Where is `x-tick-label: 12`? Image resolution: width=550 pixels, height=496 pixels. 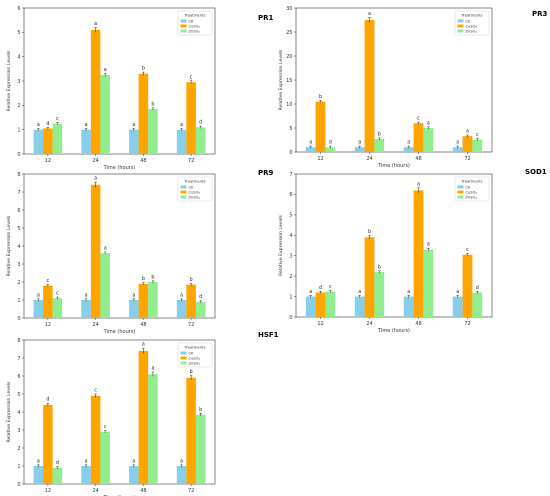 x-tick-label: 12 is located at coordinates (48, 491).